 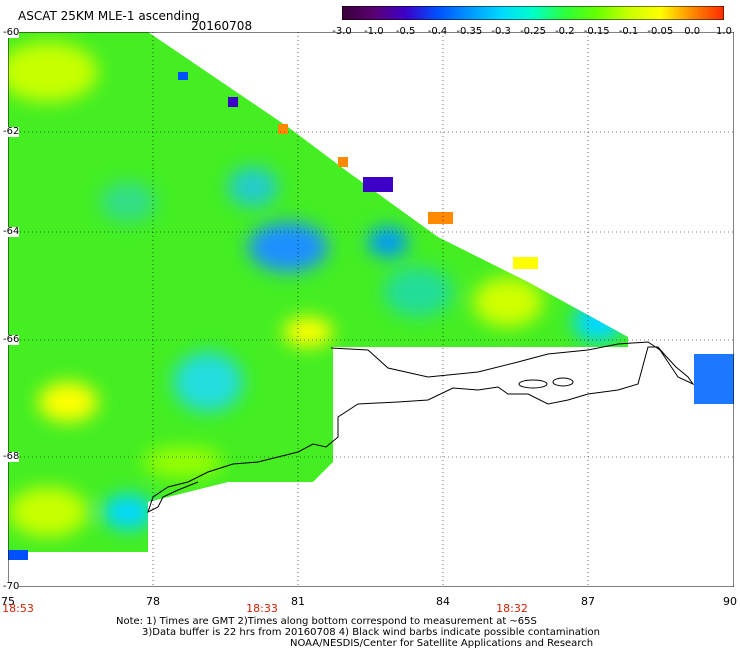 I want to click on colorbar, so click(x=533, y=13).